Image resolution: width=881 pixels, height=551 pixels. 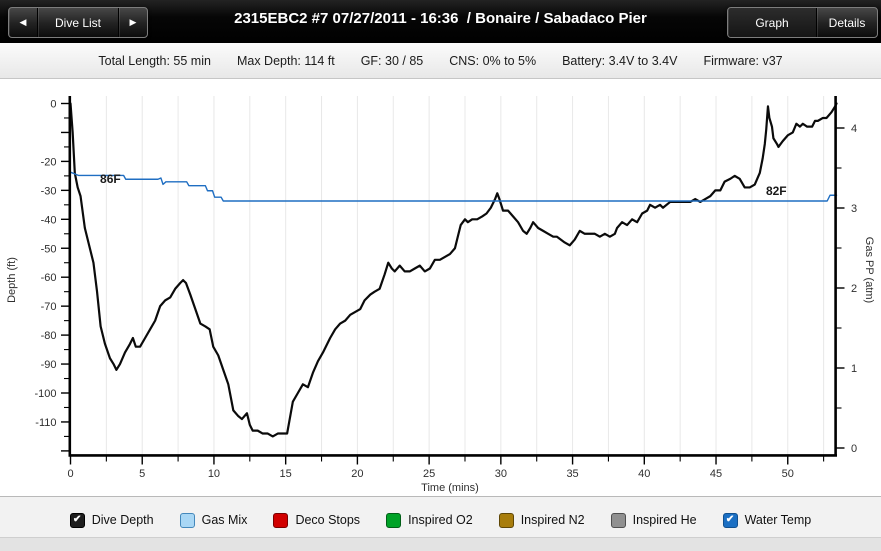 I want to click on legend-label: Water Temp, so click(x=778, y=520).